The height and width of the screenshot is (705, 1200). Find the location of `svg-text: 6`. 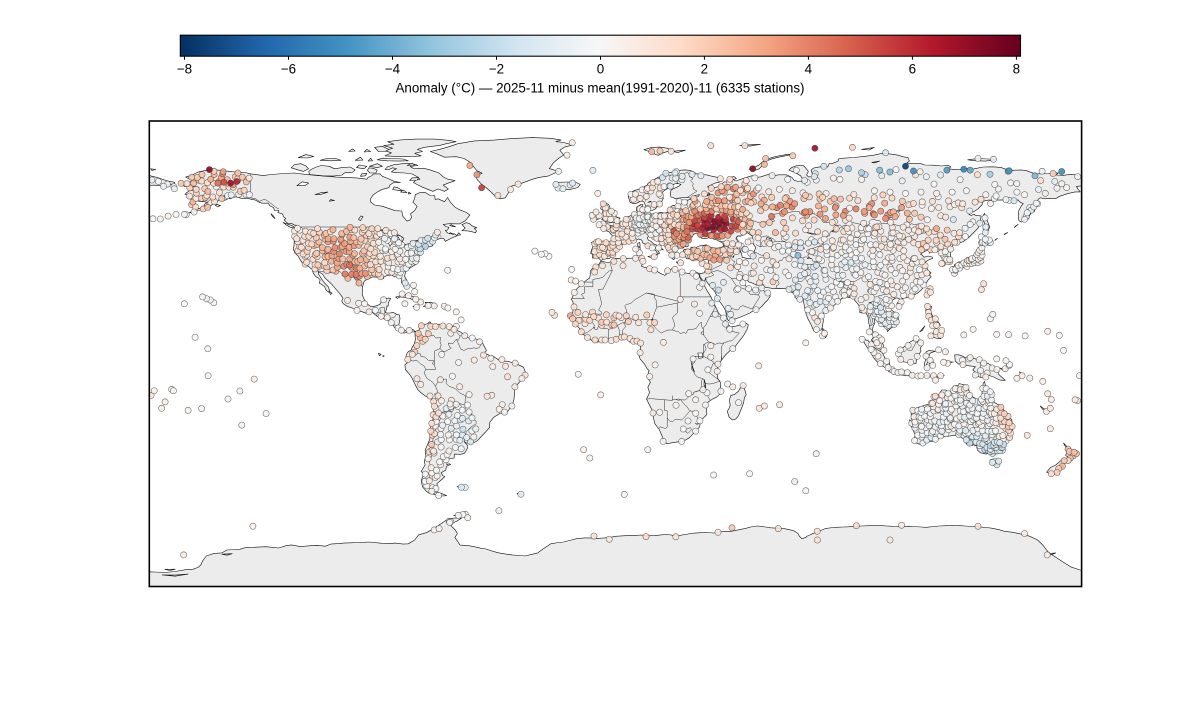

svg-text: 6 is located at coordinates (912, 69).